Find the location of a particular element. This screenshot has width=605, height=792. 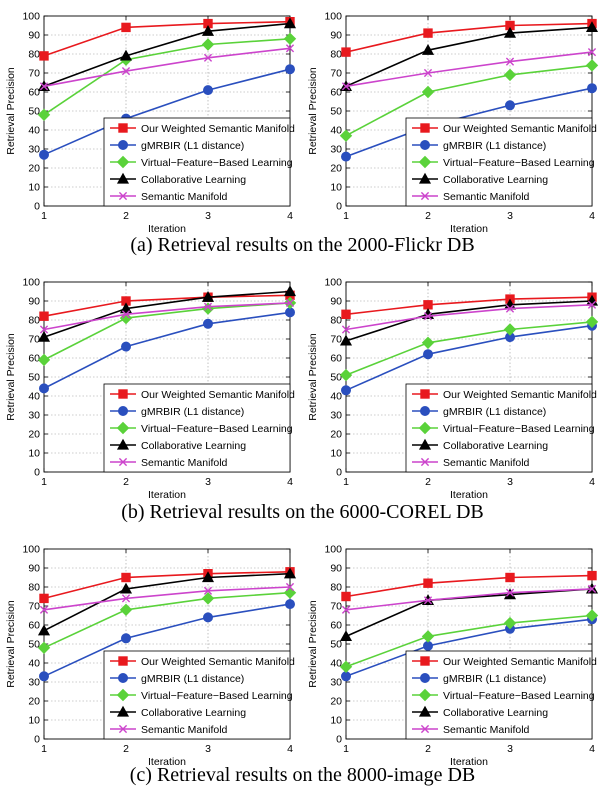

legend-label-2: Virtual−Feature−Based Learning is located at coordinates (217, 429).